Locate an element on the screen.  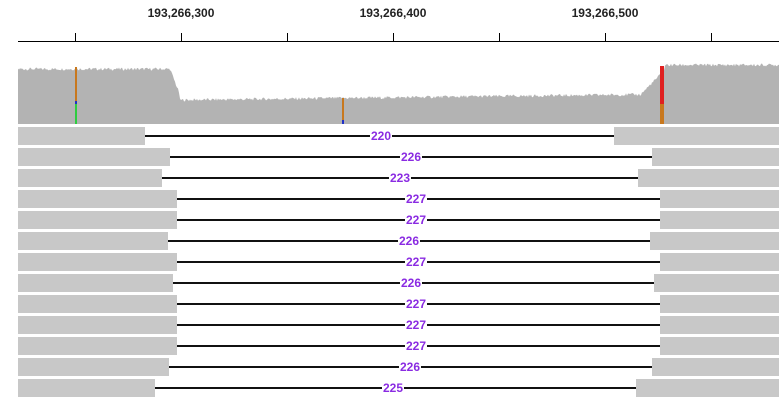
ruler-position-label: 193,266,400 is located at coordinates (393, 13).